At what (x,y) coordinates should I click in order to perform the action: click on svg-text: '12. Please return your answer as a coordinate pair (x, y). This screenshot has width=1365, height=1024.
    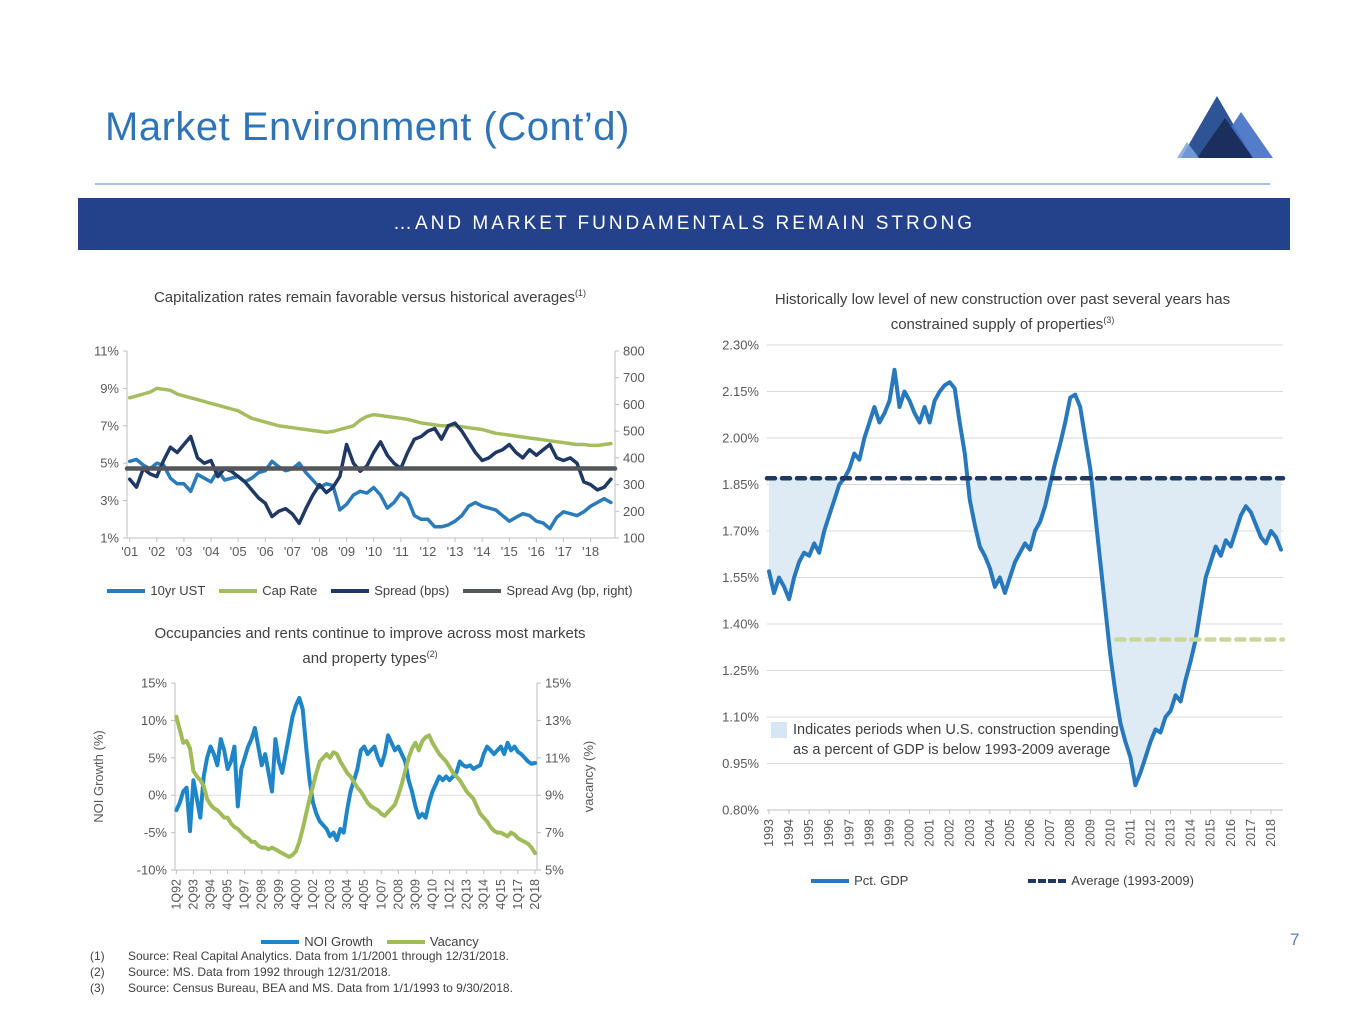
    Looking at the image, I should click on (427, 551).